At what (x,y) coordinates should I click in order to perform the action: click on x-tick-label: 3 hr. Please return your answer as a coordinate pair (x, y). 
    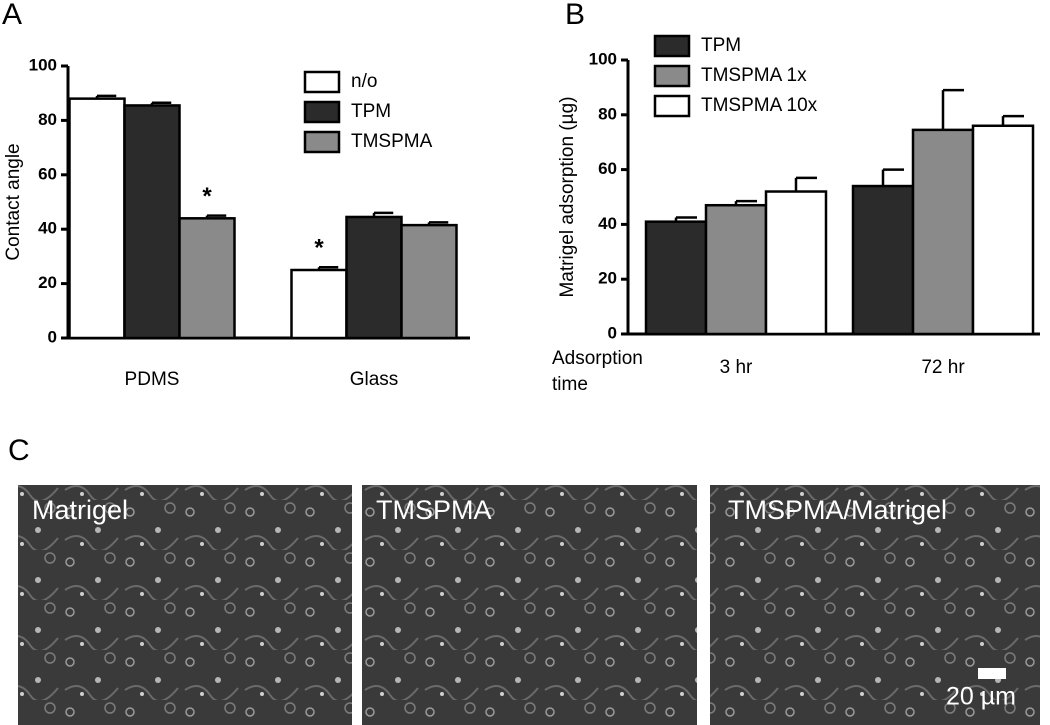
    Looking at the image, I should click on (736, 367).